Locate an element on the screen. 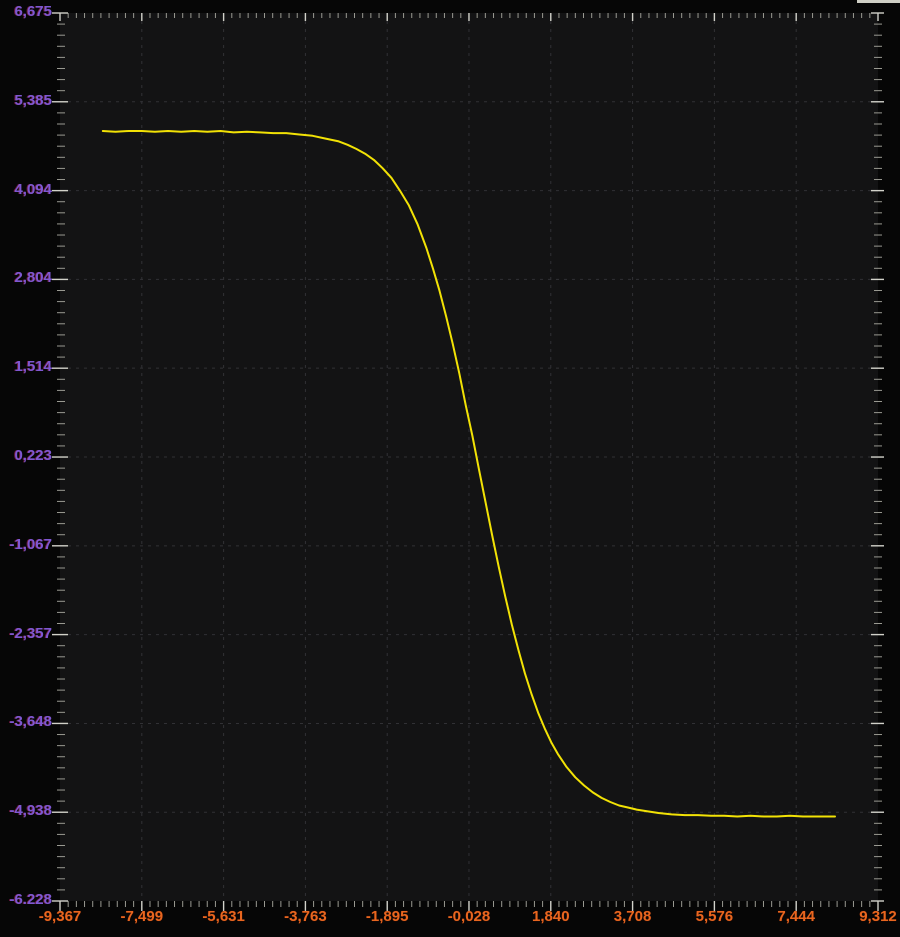 This screenshot has width=900, height=937. y-axis-tick-label: 6,675 is located at coordinates (33, 11).